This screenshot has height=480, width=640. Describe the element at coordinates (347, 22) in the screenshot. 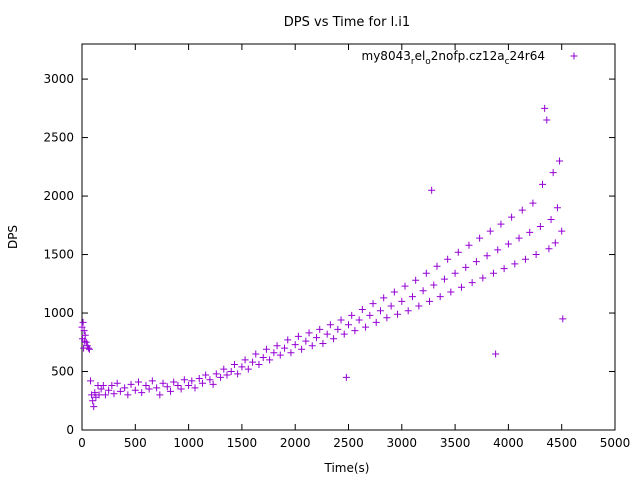

I see `chart-title: DPS vs Time for l.i1` at that location.